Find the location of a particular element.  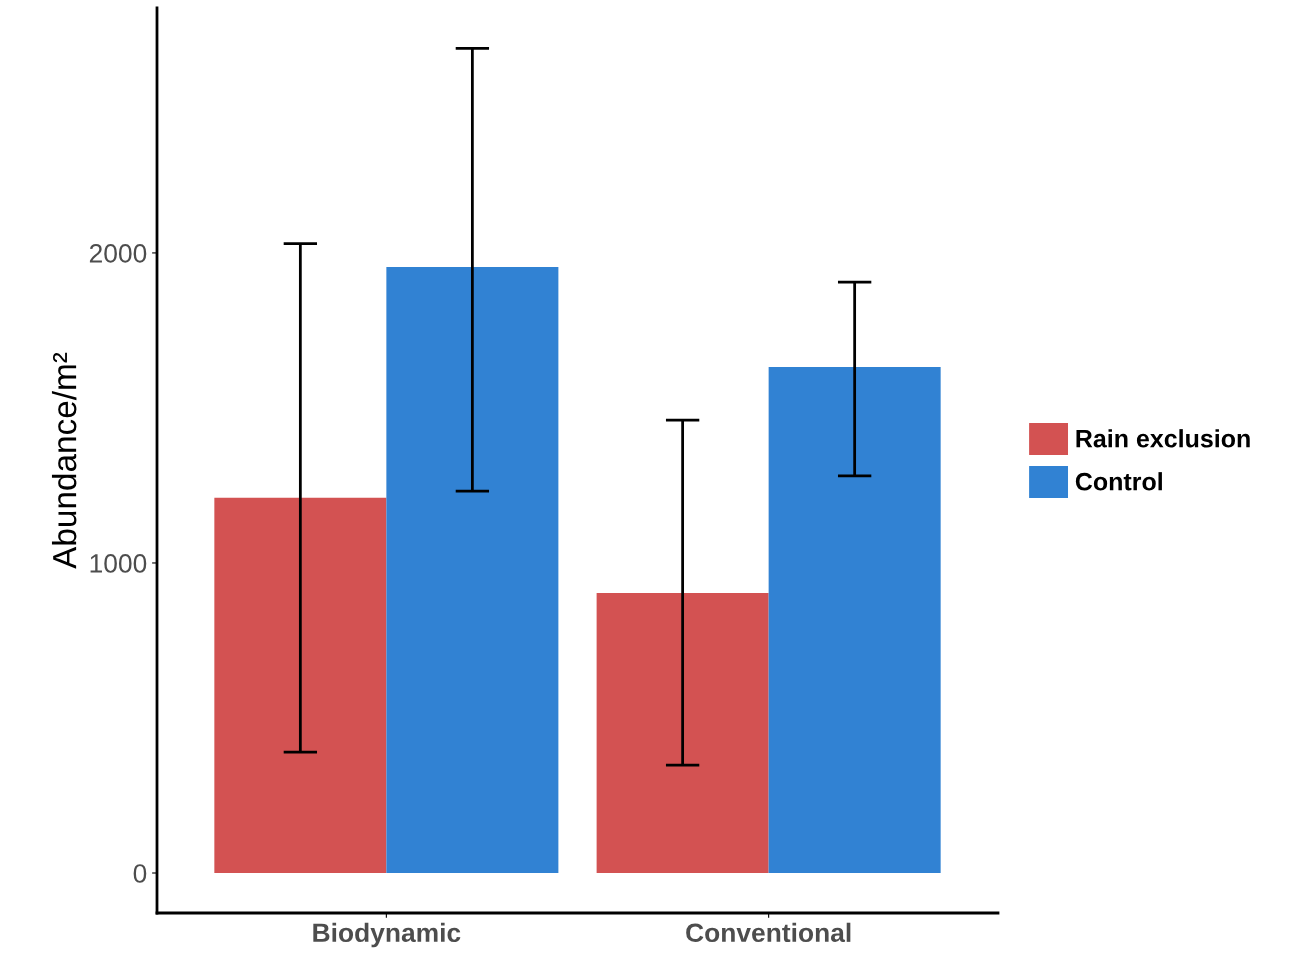

y-tick-label: 0 is located at coordinates (140, 873).